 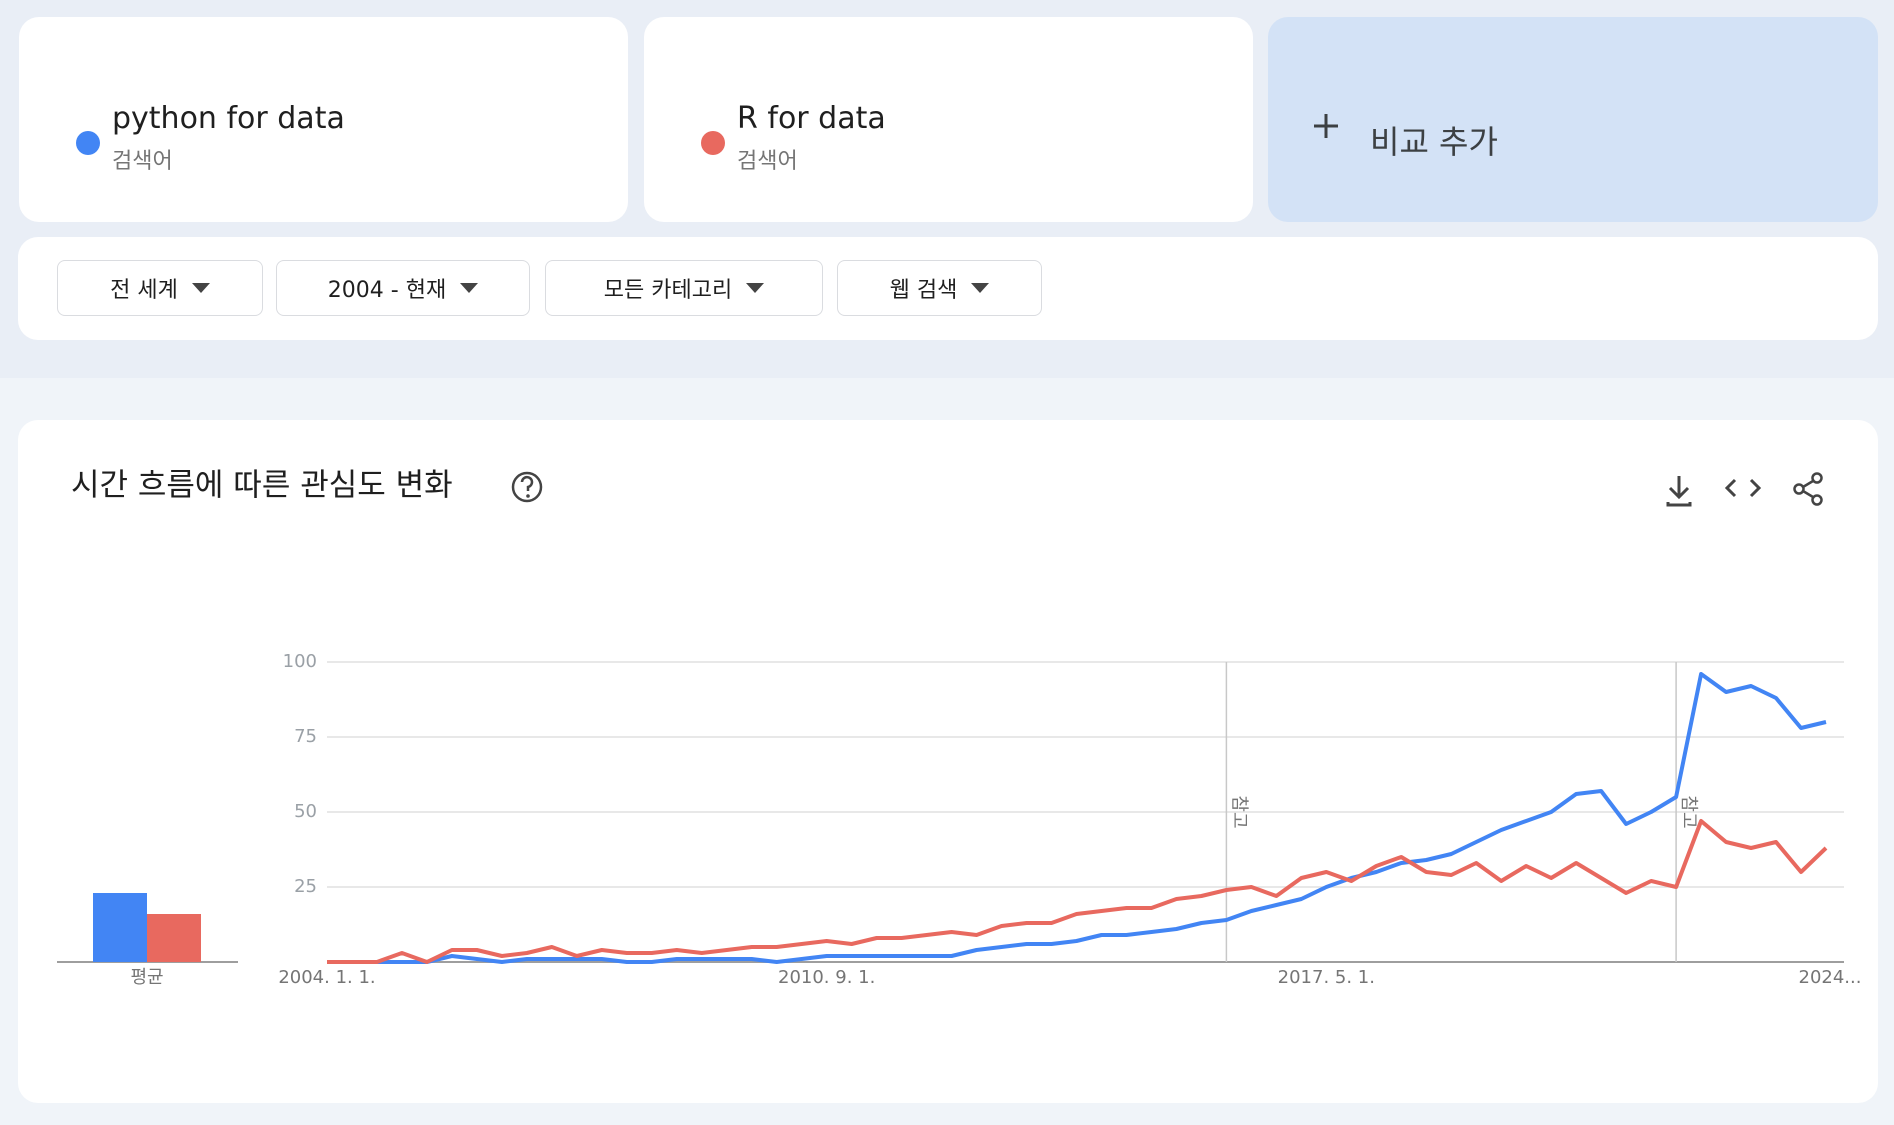 What do you see at coordinates (923, 290) in the screenshot?
I see `filter-label: 웹 검색` at bounding box center [923, 290].